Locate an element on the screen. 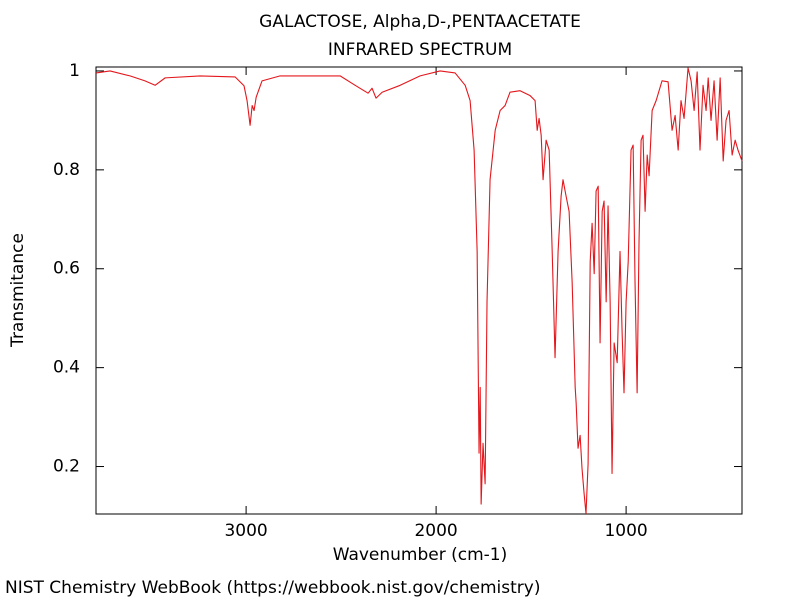 The width and height of the screenshot is (800, 600). x-tick-label: 2000 is located at coordinates (435, 531).